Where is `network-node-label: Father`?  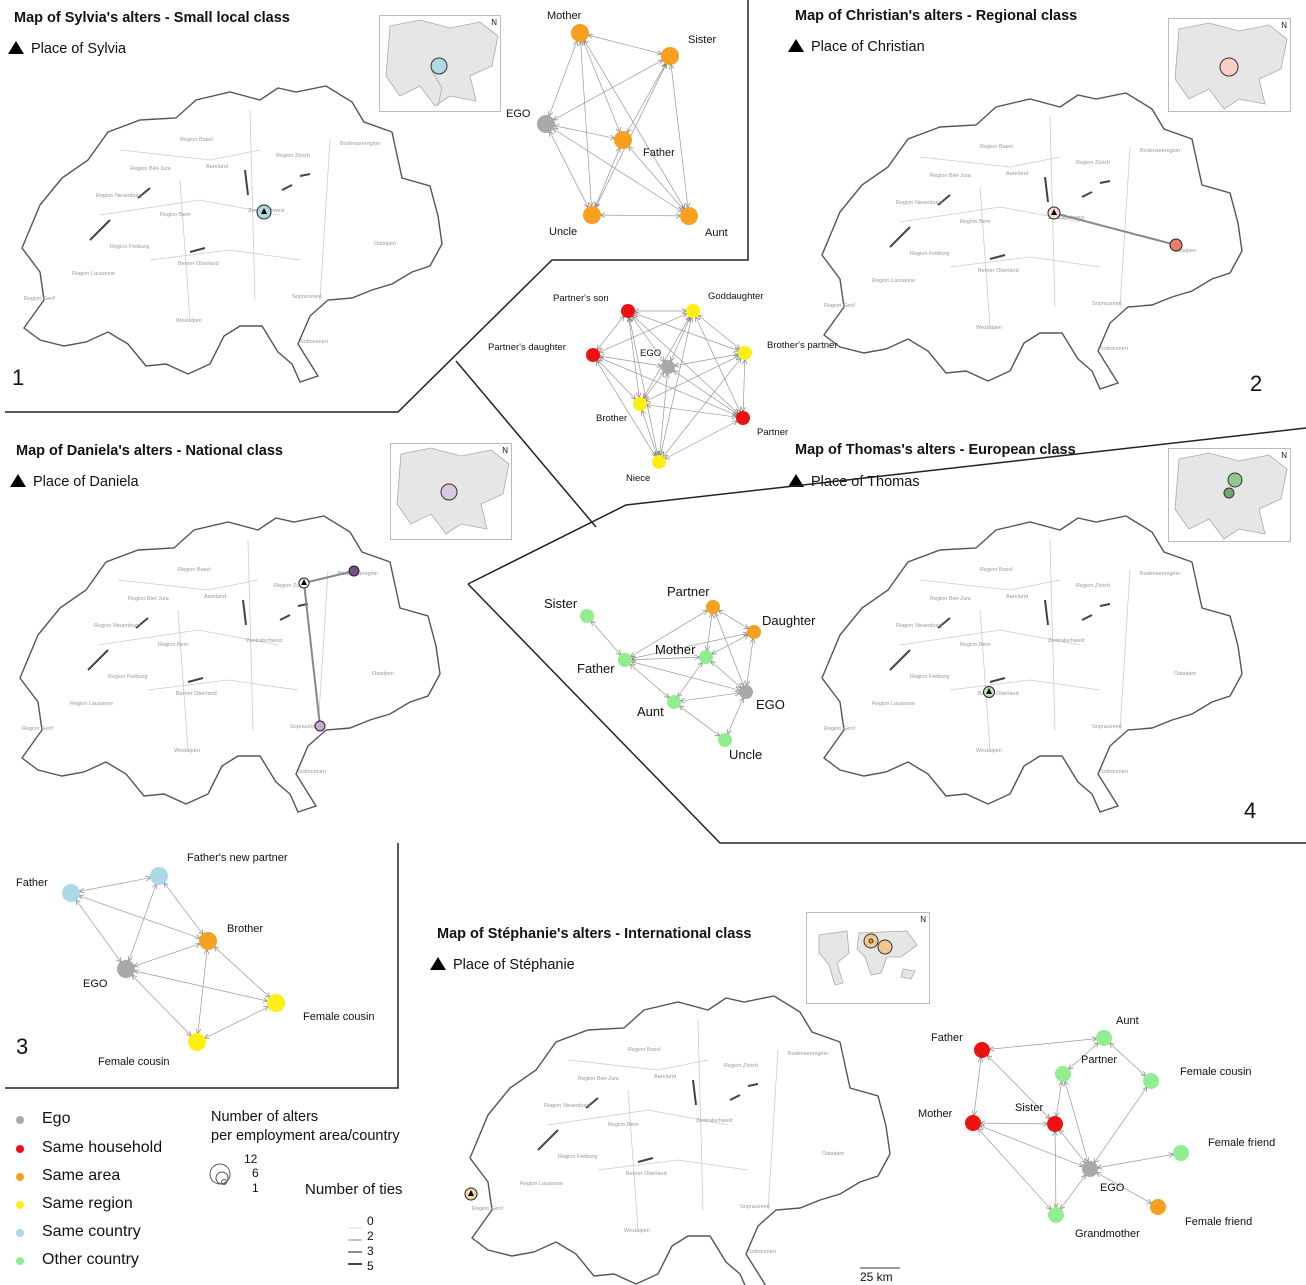 network-node-label: Father is located at coordinates (659, 153).